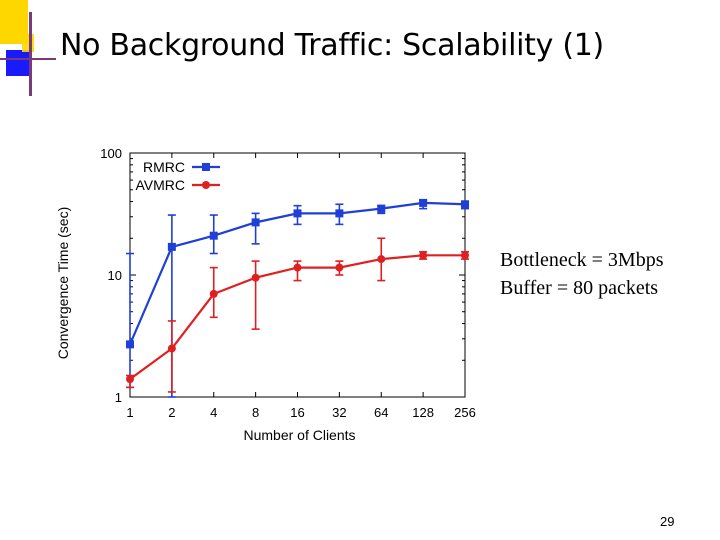  What do you see at coordinates (115, 275) in the screenshot?
I see `y-tick-label: 10` at bounding box center [115, 275].